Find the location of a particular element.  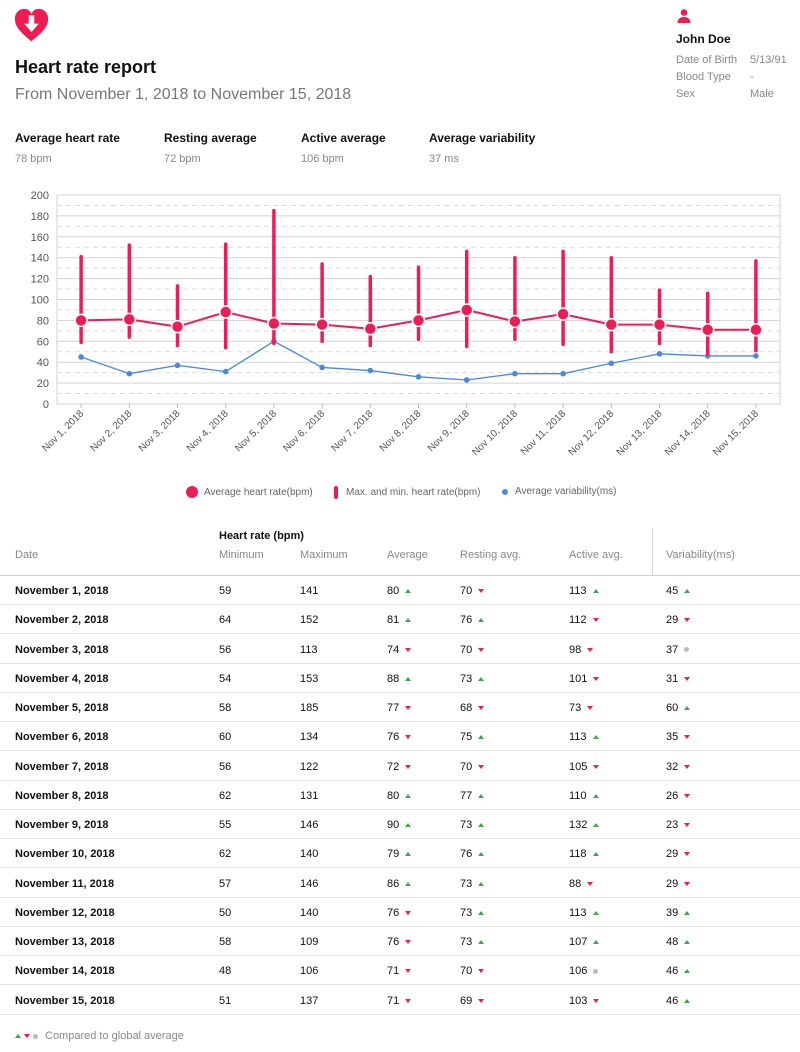

table-row: November 14, 2018 48 106 71 70 106 46 is located at coordinates (400, 971).